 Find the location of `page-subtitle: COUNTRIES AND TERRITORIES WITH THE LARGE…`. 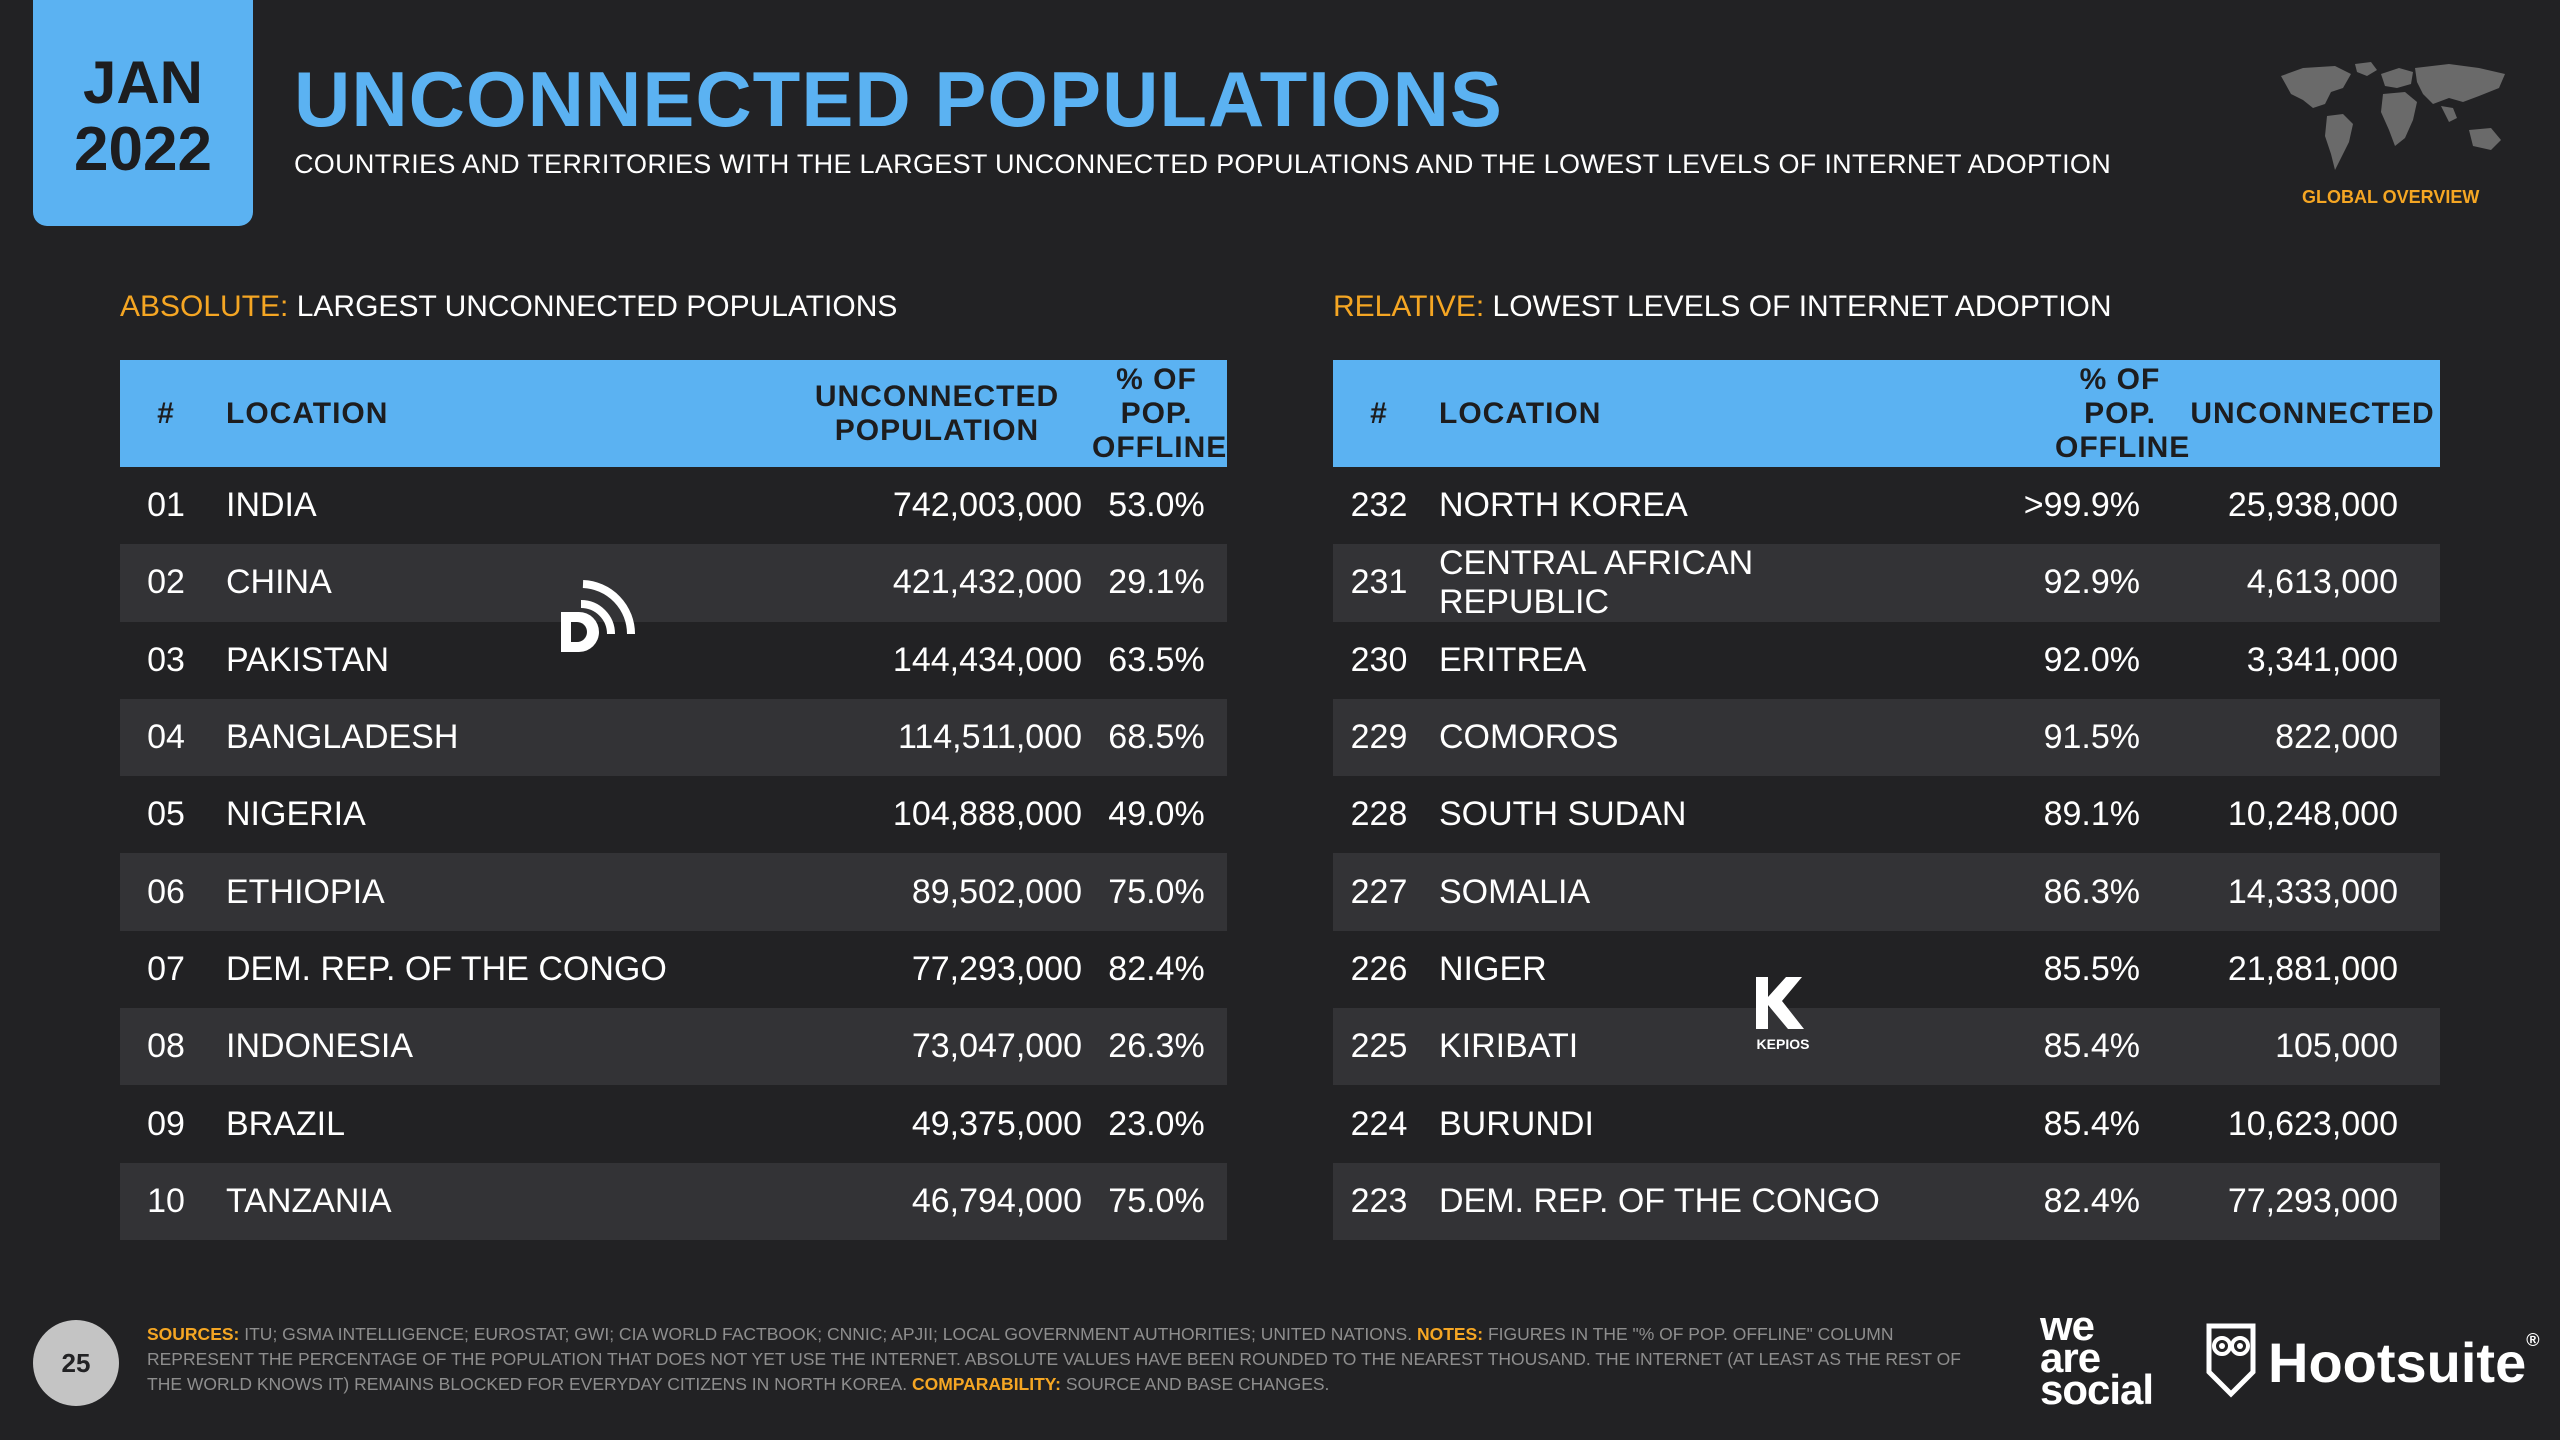

page-subtitle: COUNTRIES AND TERRITORIES WITH THE LARGE… is located at coordinates (1203, 164).